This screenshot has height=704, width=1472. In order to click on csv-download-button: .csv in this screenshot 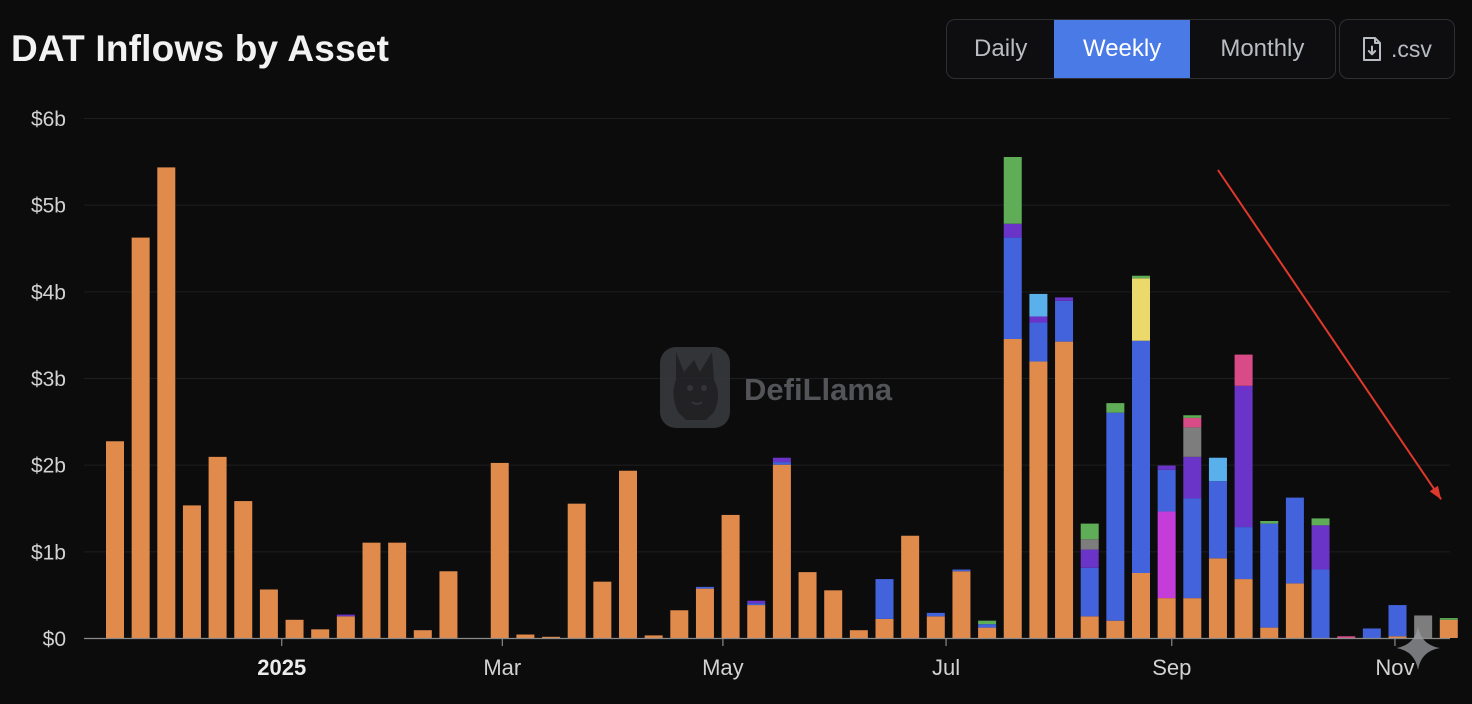, I will do `click(1397, 49)`.